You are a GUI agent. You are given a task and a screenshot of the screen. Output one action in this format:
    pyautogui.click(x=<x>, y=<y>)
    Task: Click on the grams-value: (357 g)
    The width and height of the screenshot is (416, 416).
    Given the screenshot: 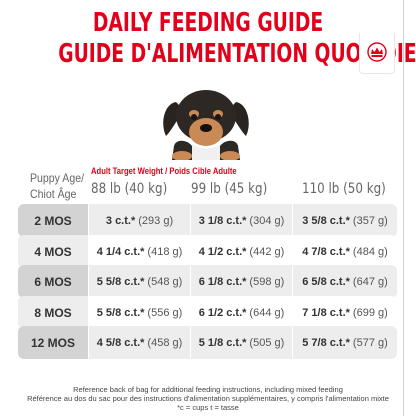 What is the action you would take?
    pyautogui.click(x=370, y=220)
    